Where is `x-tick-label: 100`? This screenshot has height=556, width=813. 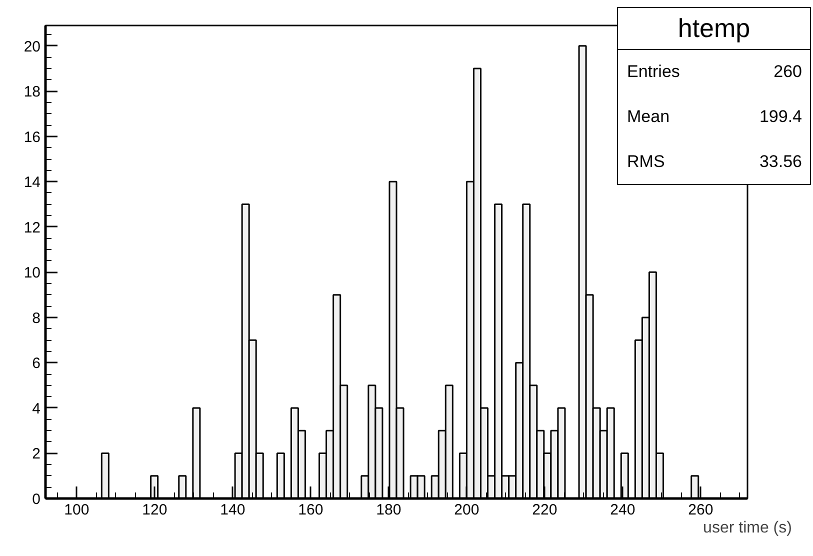
x-tick-label: 100 is located at coordinates (77, 510).